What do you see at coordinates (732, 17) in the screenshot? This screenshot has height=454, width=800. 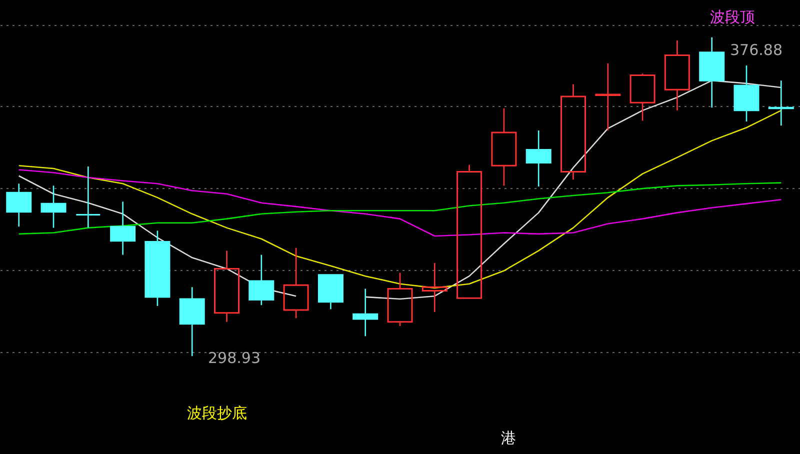 I see `annotation: 波段顶` at bounding box center [732, 17].